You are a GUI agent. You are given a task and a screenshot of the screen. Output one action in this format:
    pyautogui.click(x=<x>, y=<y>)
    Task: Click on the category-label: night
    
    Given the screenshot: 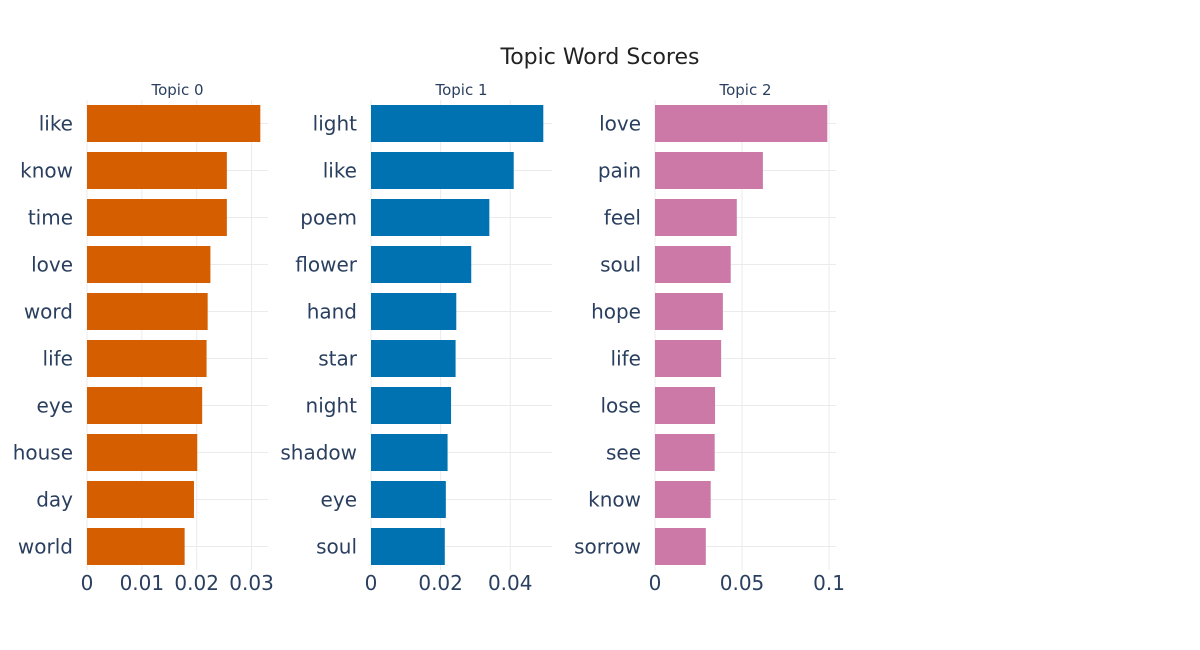 What is the action you would take?
    pyautogui.click(x=332, y=406)
    